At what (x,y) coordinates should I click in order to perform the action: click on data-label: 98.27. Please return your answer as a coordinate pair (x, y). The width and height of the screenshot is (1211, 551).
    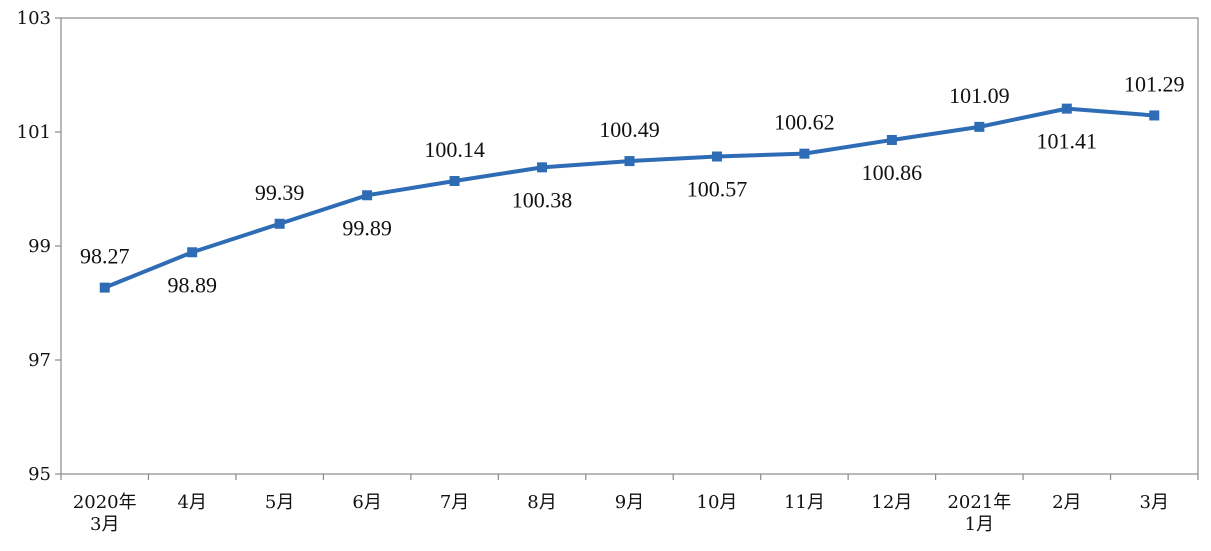
    Looking at the image, I should click on (105, 256).